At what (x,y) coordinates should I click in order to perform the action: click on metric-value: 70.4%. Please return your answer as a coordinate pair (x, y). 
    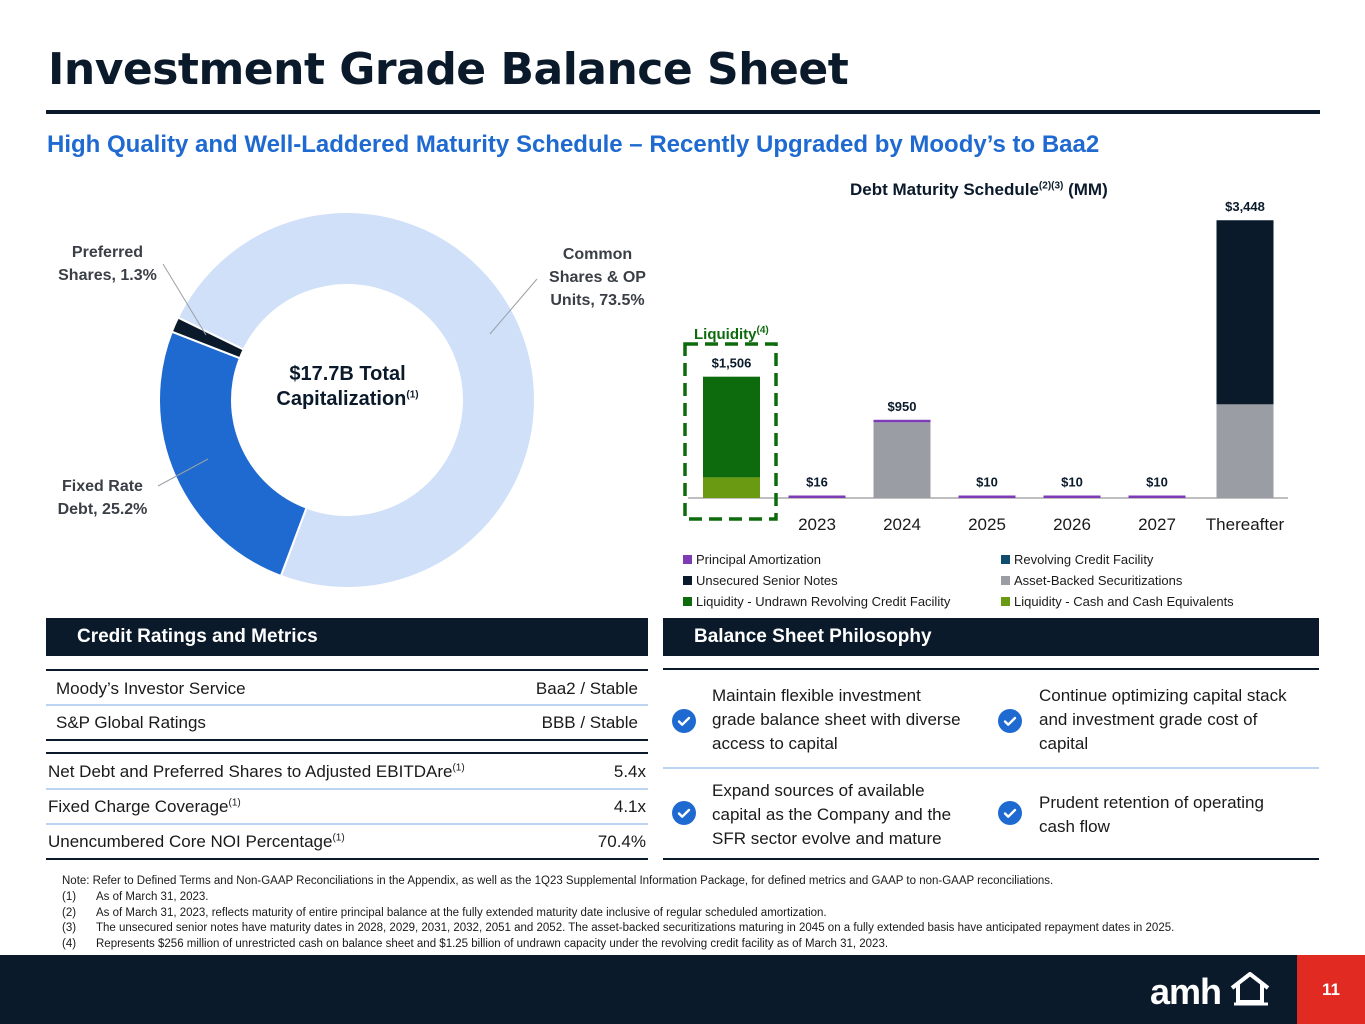
    Looking at the image, I should click on (621, 841).